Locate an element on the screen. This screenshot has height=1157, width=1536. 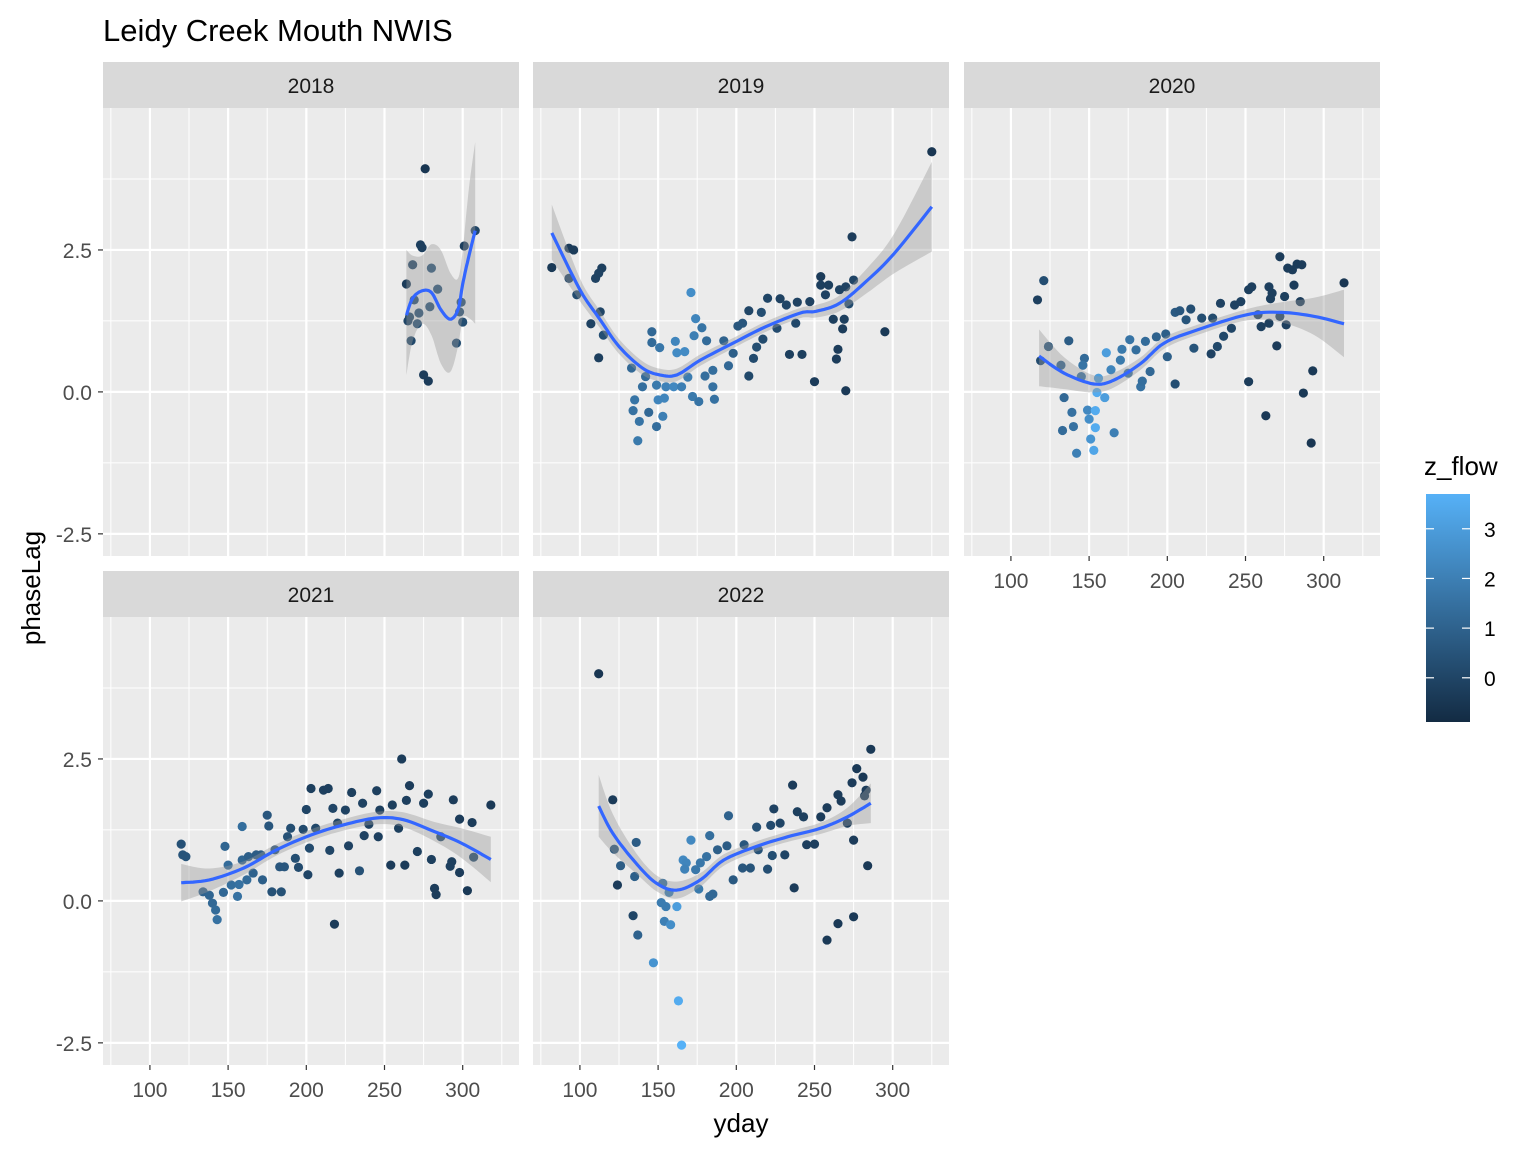
facet-strip-label: 2018 is located at coordinates (311, 86).